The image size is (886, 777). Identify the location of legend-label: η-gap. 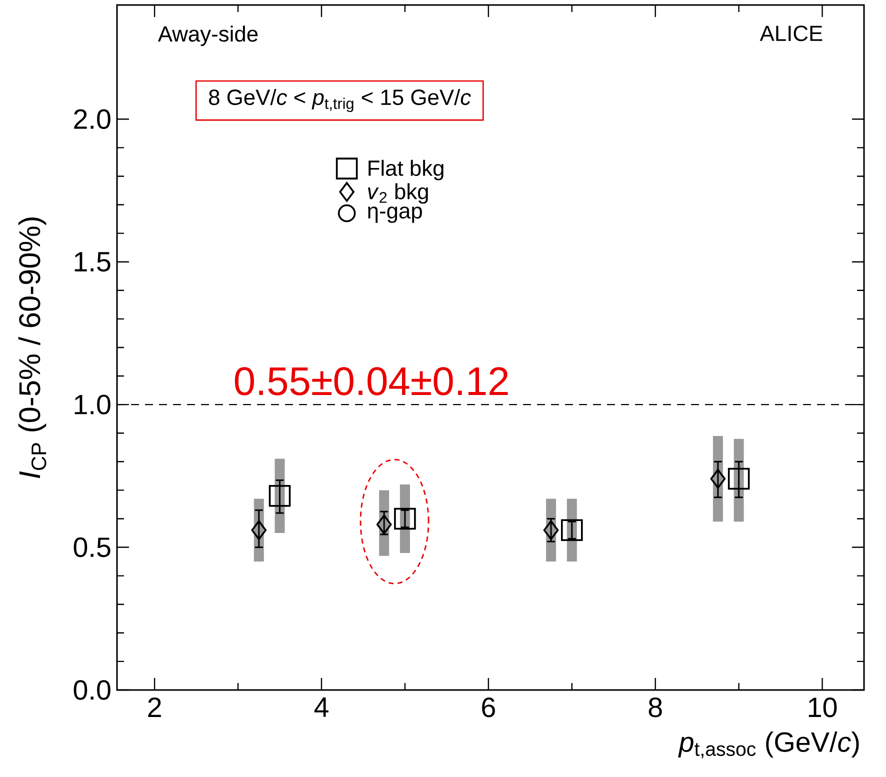
(395, 214).